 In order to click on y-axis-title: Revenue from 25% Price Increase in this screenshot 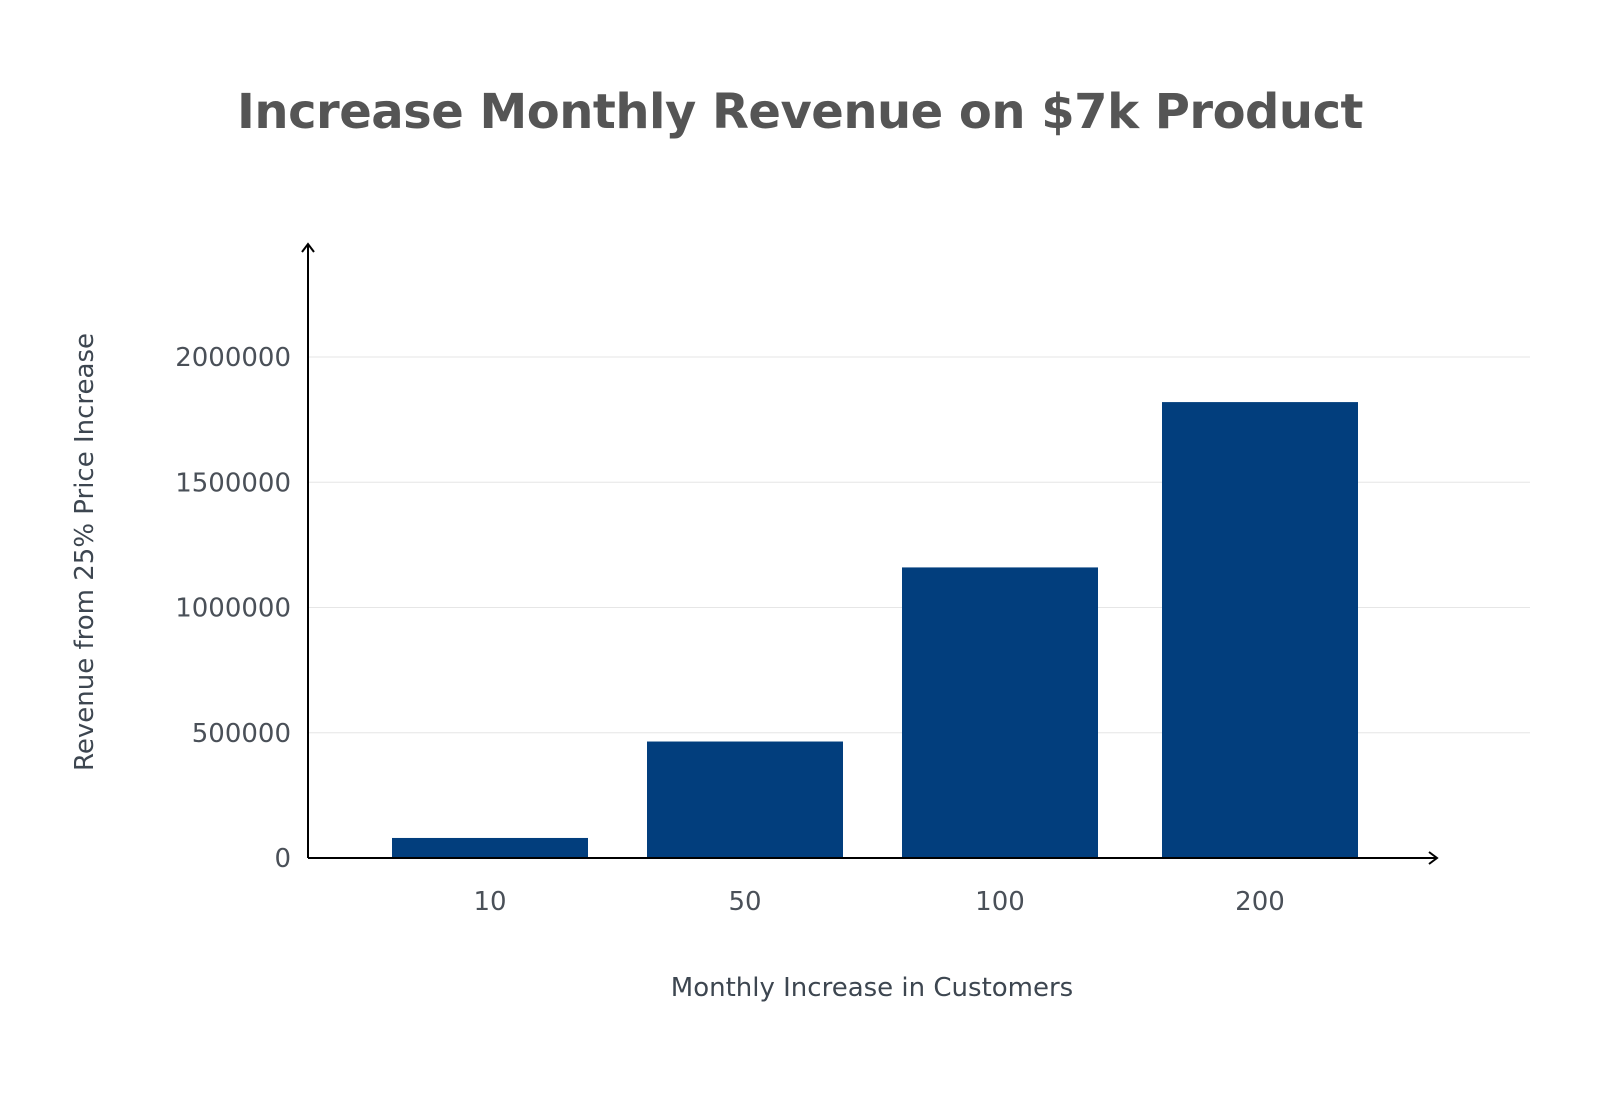, I will do `click(85, 552)`.